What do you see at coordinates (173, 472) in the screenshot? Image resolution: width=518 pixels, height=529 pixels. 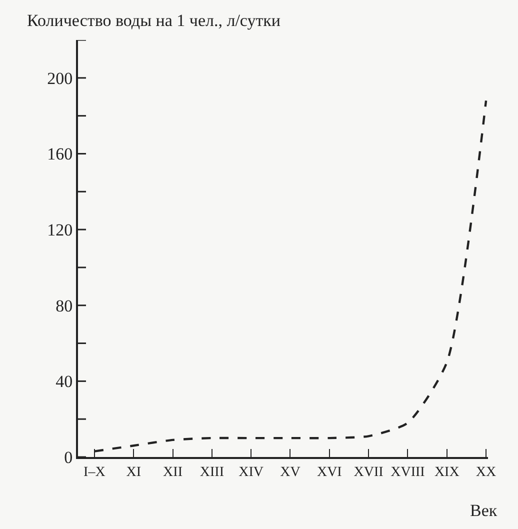 I see `x-tick-label: XII` at bounding box center [173, 472].